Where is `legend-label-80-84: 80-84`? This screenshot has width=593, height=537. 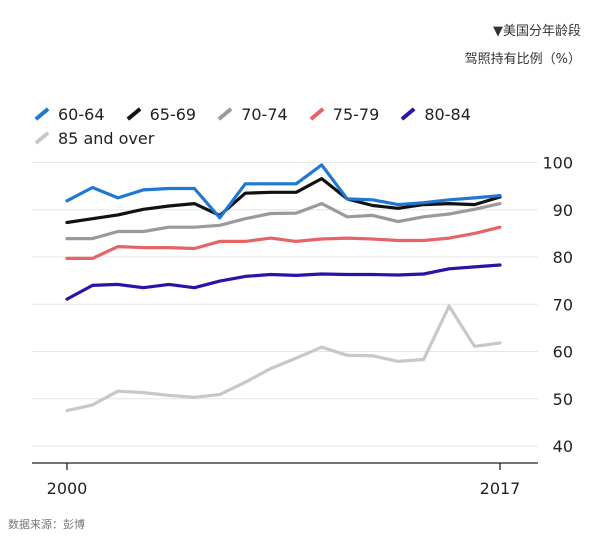 legend-label-80-84: 80-84 is located at coordinates (447, 114).